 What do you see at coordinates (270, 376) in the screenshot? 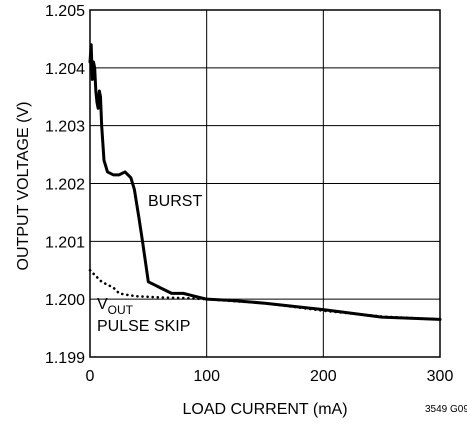
I see `x-tick-labels: 0 100 200 300` at bounding box center [270, 376].